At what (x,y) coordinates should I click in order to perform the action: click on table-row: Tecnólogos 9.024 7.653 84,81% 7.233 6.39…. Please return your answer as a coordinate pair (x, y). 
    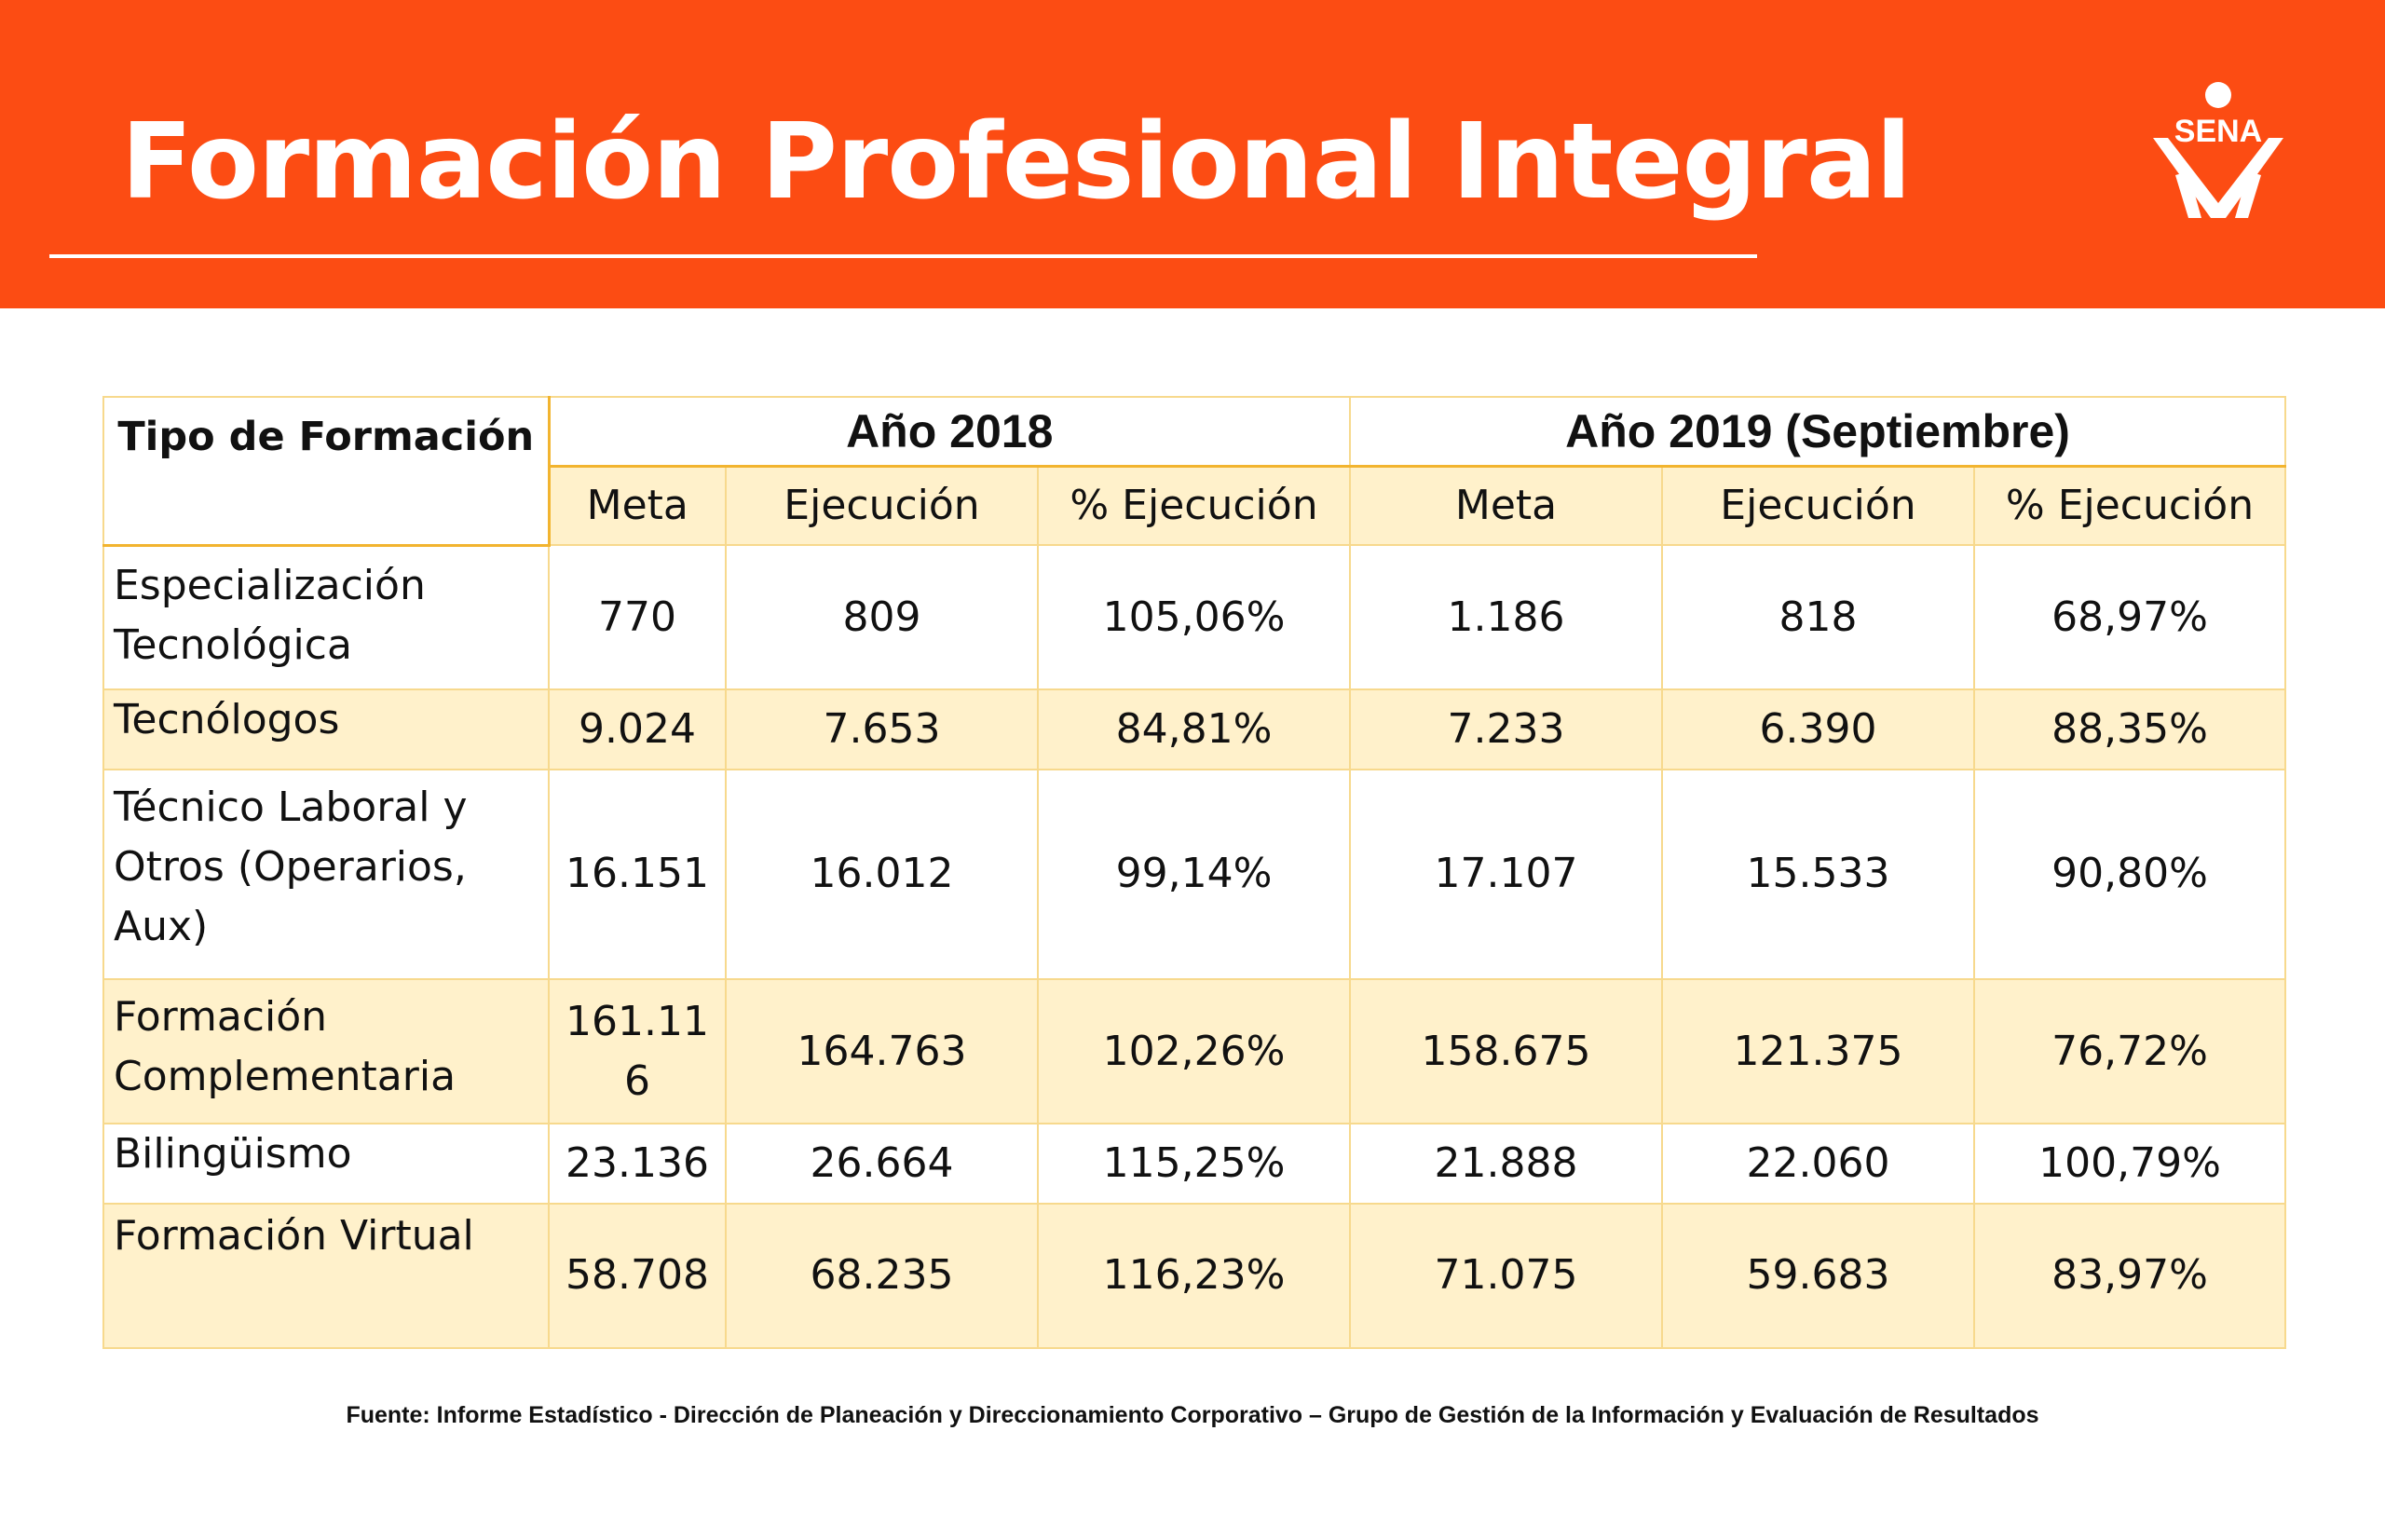
    Looking at the image, I should click on (1195, 729).